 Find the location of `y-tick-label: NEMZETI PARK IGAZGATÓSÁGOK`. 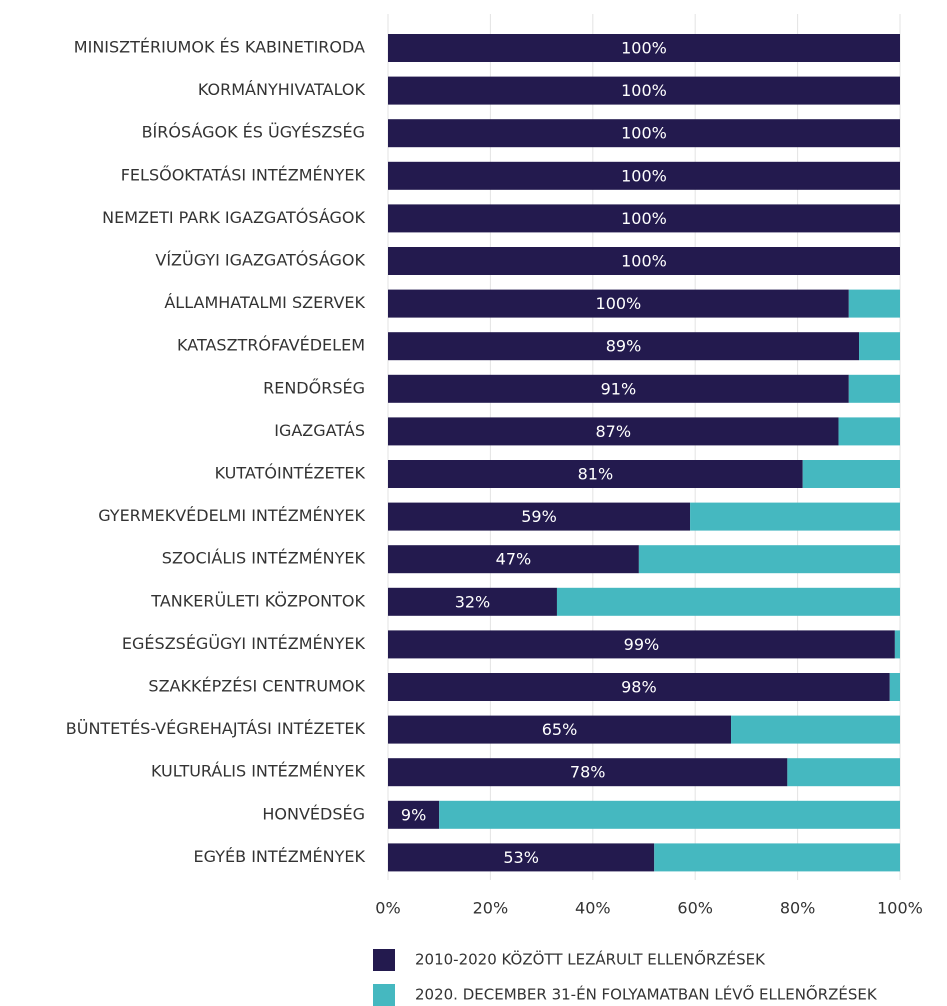

y-tick-label: NEMZETI PARK IGAZGATÓSÁGOK is located at coordinates (233, 217).